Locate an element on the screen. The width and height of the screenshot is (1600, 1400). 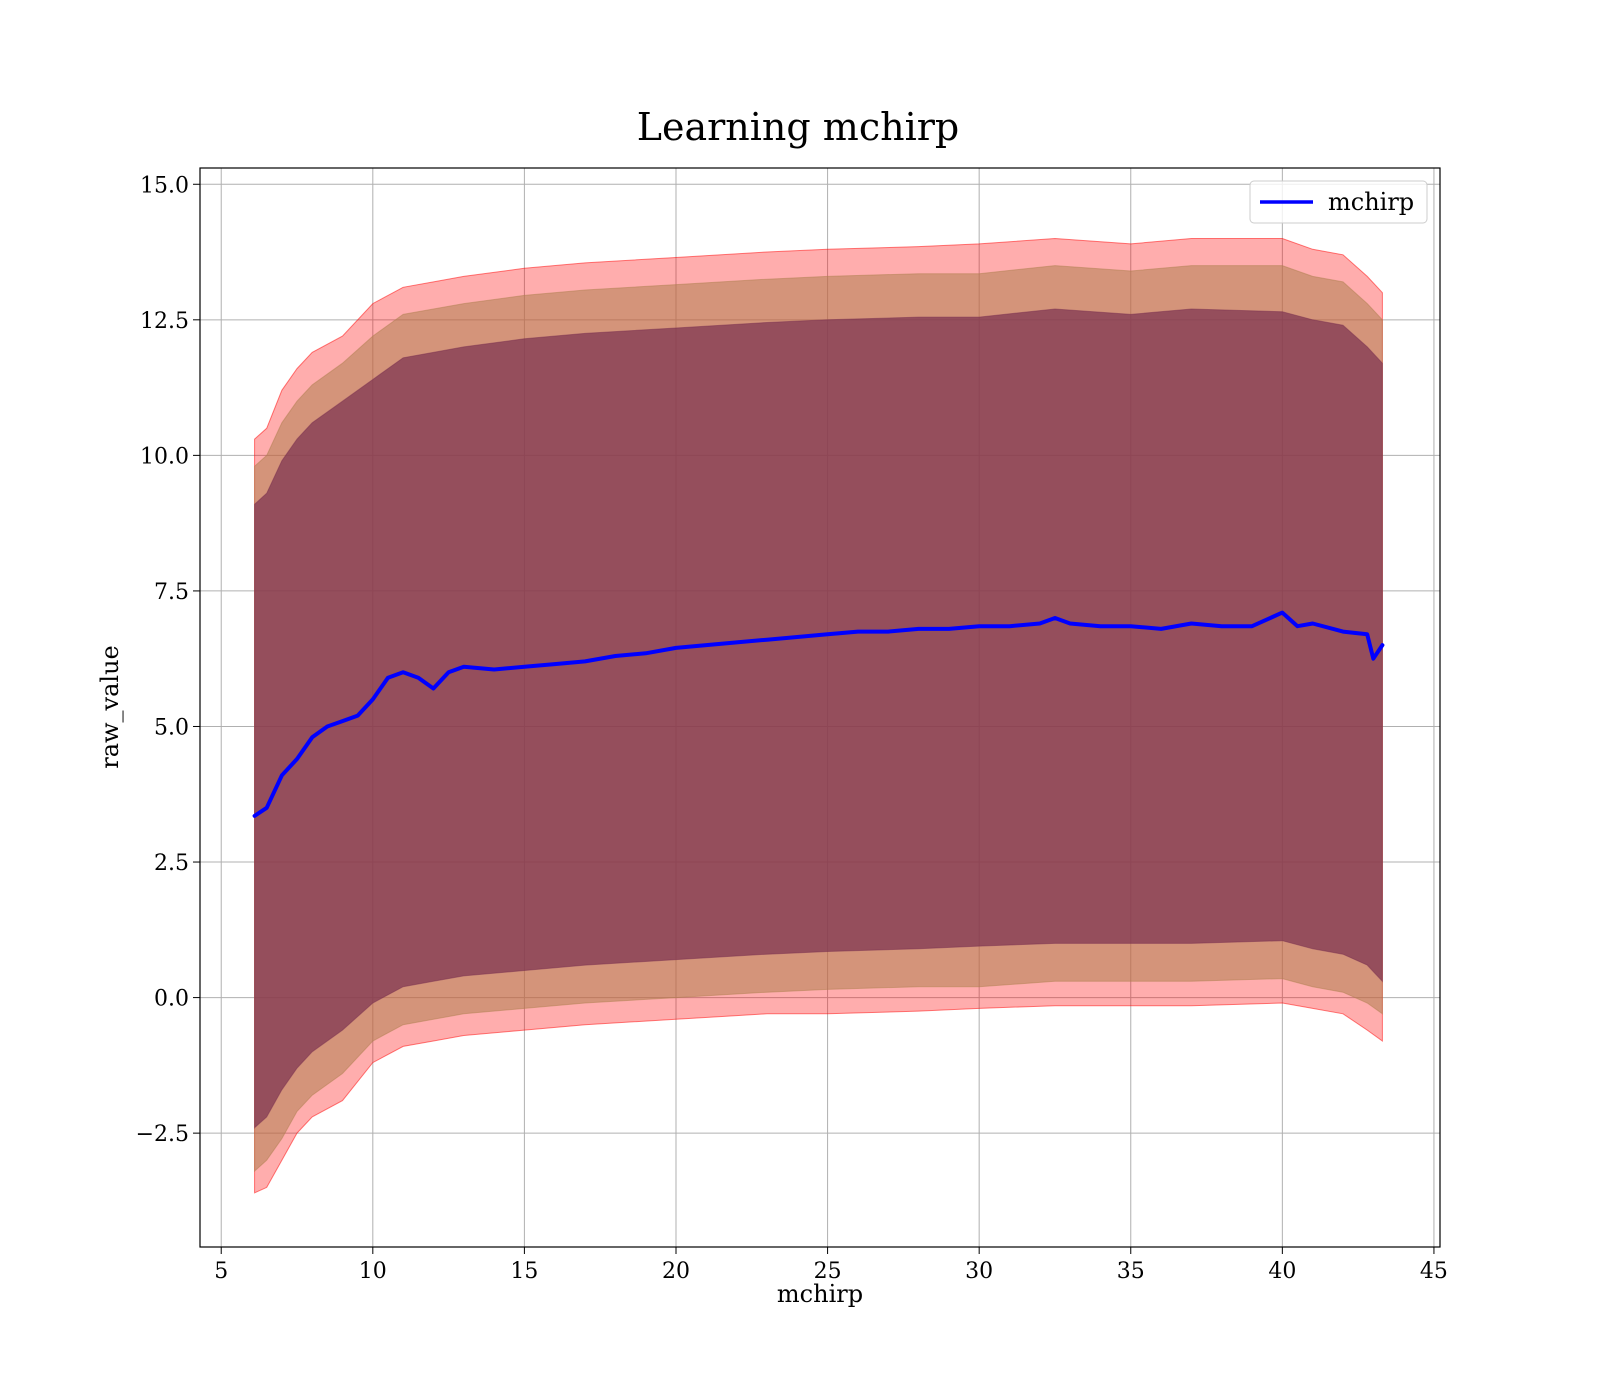
x-tick-label: 40 is located at coordinates (1282, 1271).